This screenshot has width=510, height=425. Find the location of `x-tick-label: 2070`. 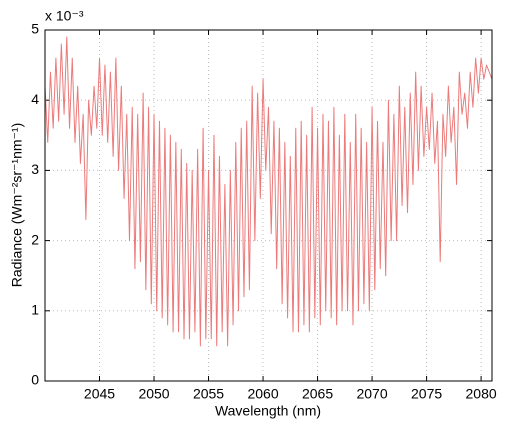

x-tick-label: 2070 is located at coordinates (371, 394).